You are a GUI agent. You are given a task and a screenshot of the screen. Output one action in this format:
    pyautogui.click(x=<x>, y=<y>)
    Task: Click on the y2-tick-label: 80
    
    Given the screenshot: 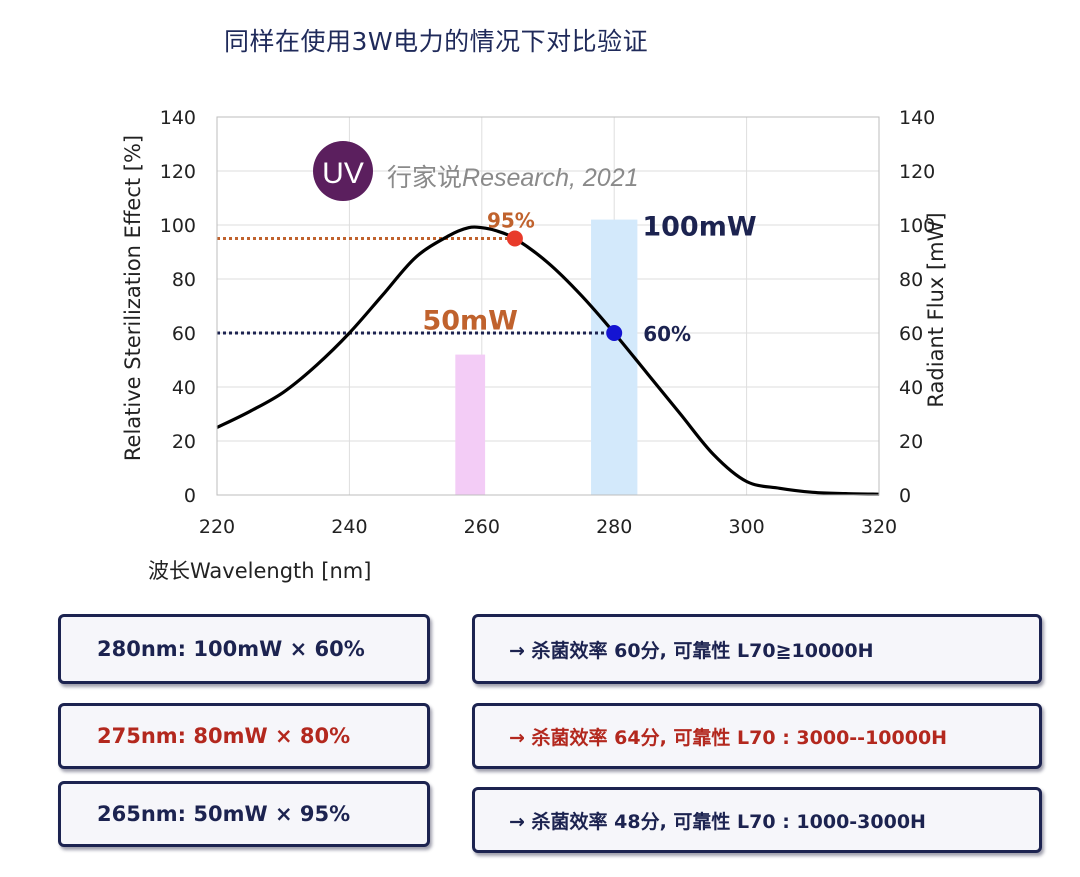 What is the action you would take?
    pyautogui.click(x=911, y=280)
    